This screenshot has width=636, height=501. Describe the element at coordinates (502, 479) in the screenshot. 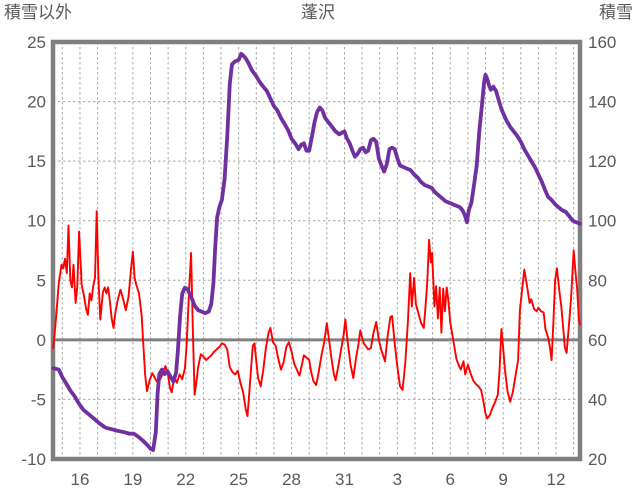

I see `x-tick-label: 9` at that location.